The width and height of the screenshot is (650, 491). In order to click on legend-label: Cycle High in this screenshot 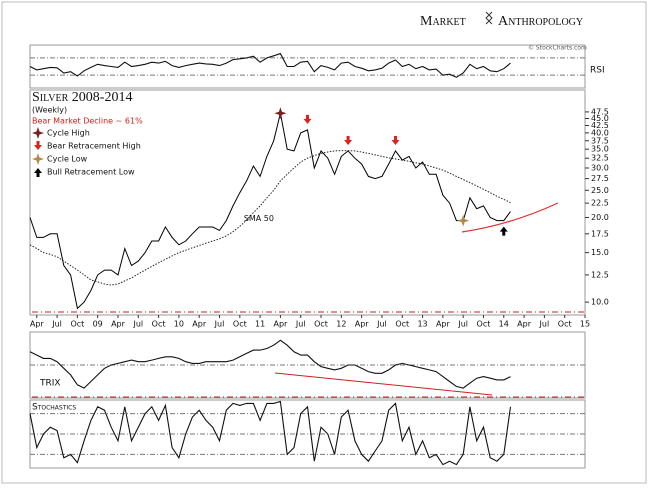, I will do `click(68, 133)`.